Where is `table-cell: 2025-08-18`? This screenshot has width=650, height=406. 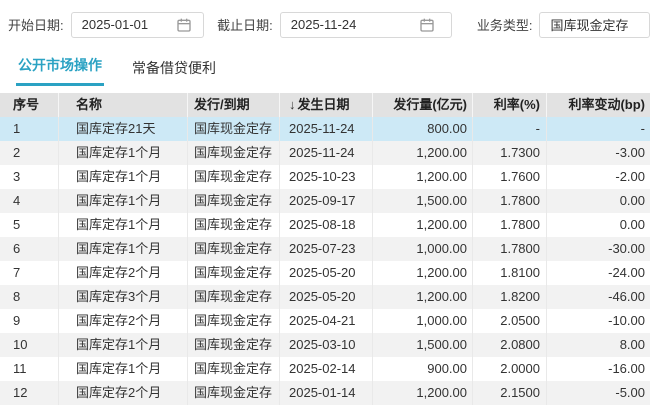
table-cell: 2025-08-18 is located at coordinates (325, 225).